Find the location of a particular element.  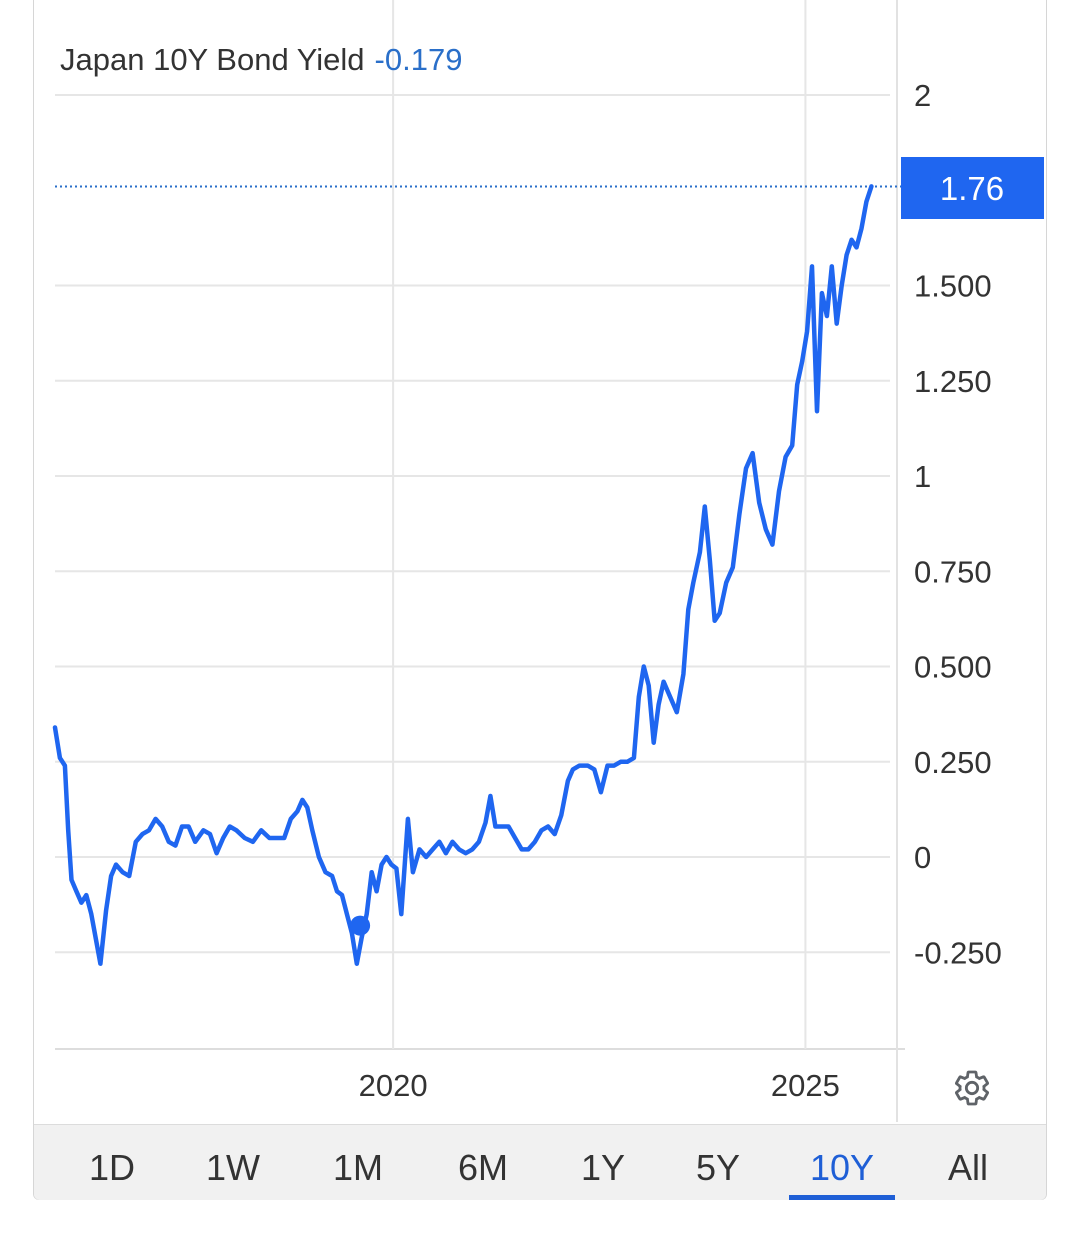

tab-1w: 1W is located at coordinates (233, 1167).